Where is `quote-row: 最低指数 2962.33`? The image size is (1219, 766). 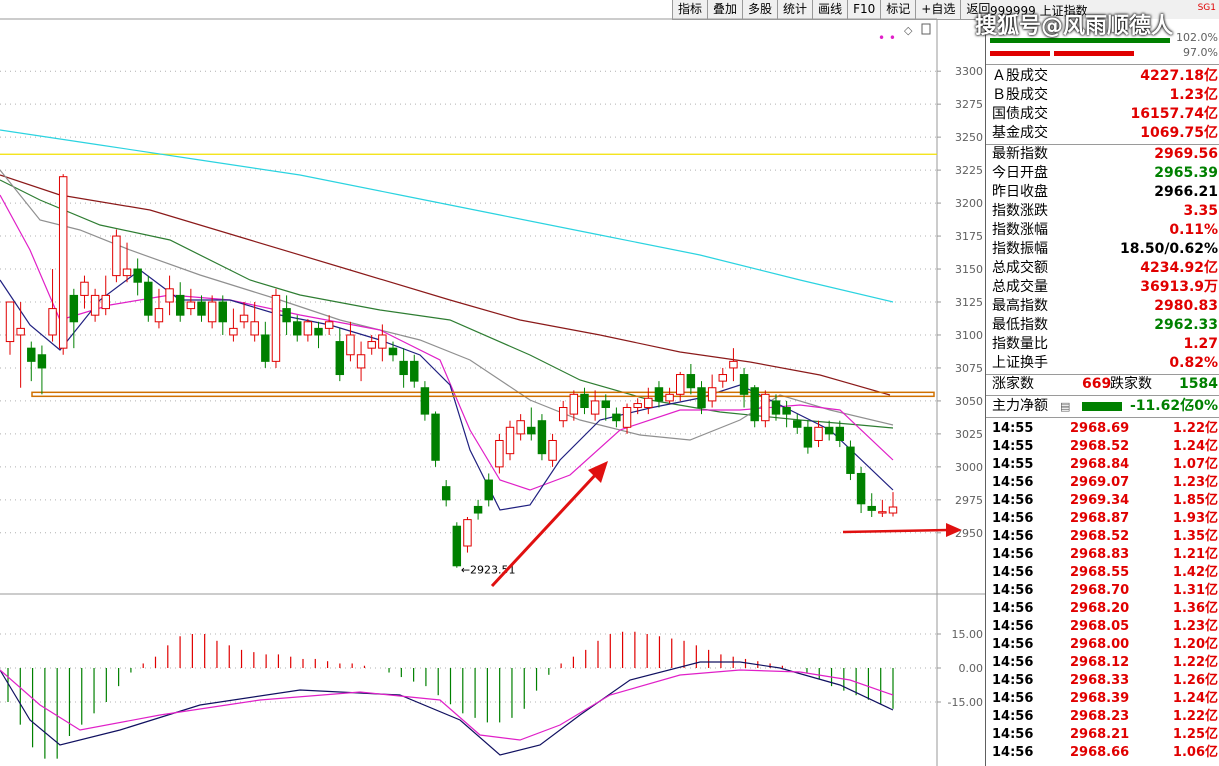 quote-row: 最低指数 2962.33 is located at coordinates (1104, 325).